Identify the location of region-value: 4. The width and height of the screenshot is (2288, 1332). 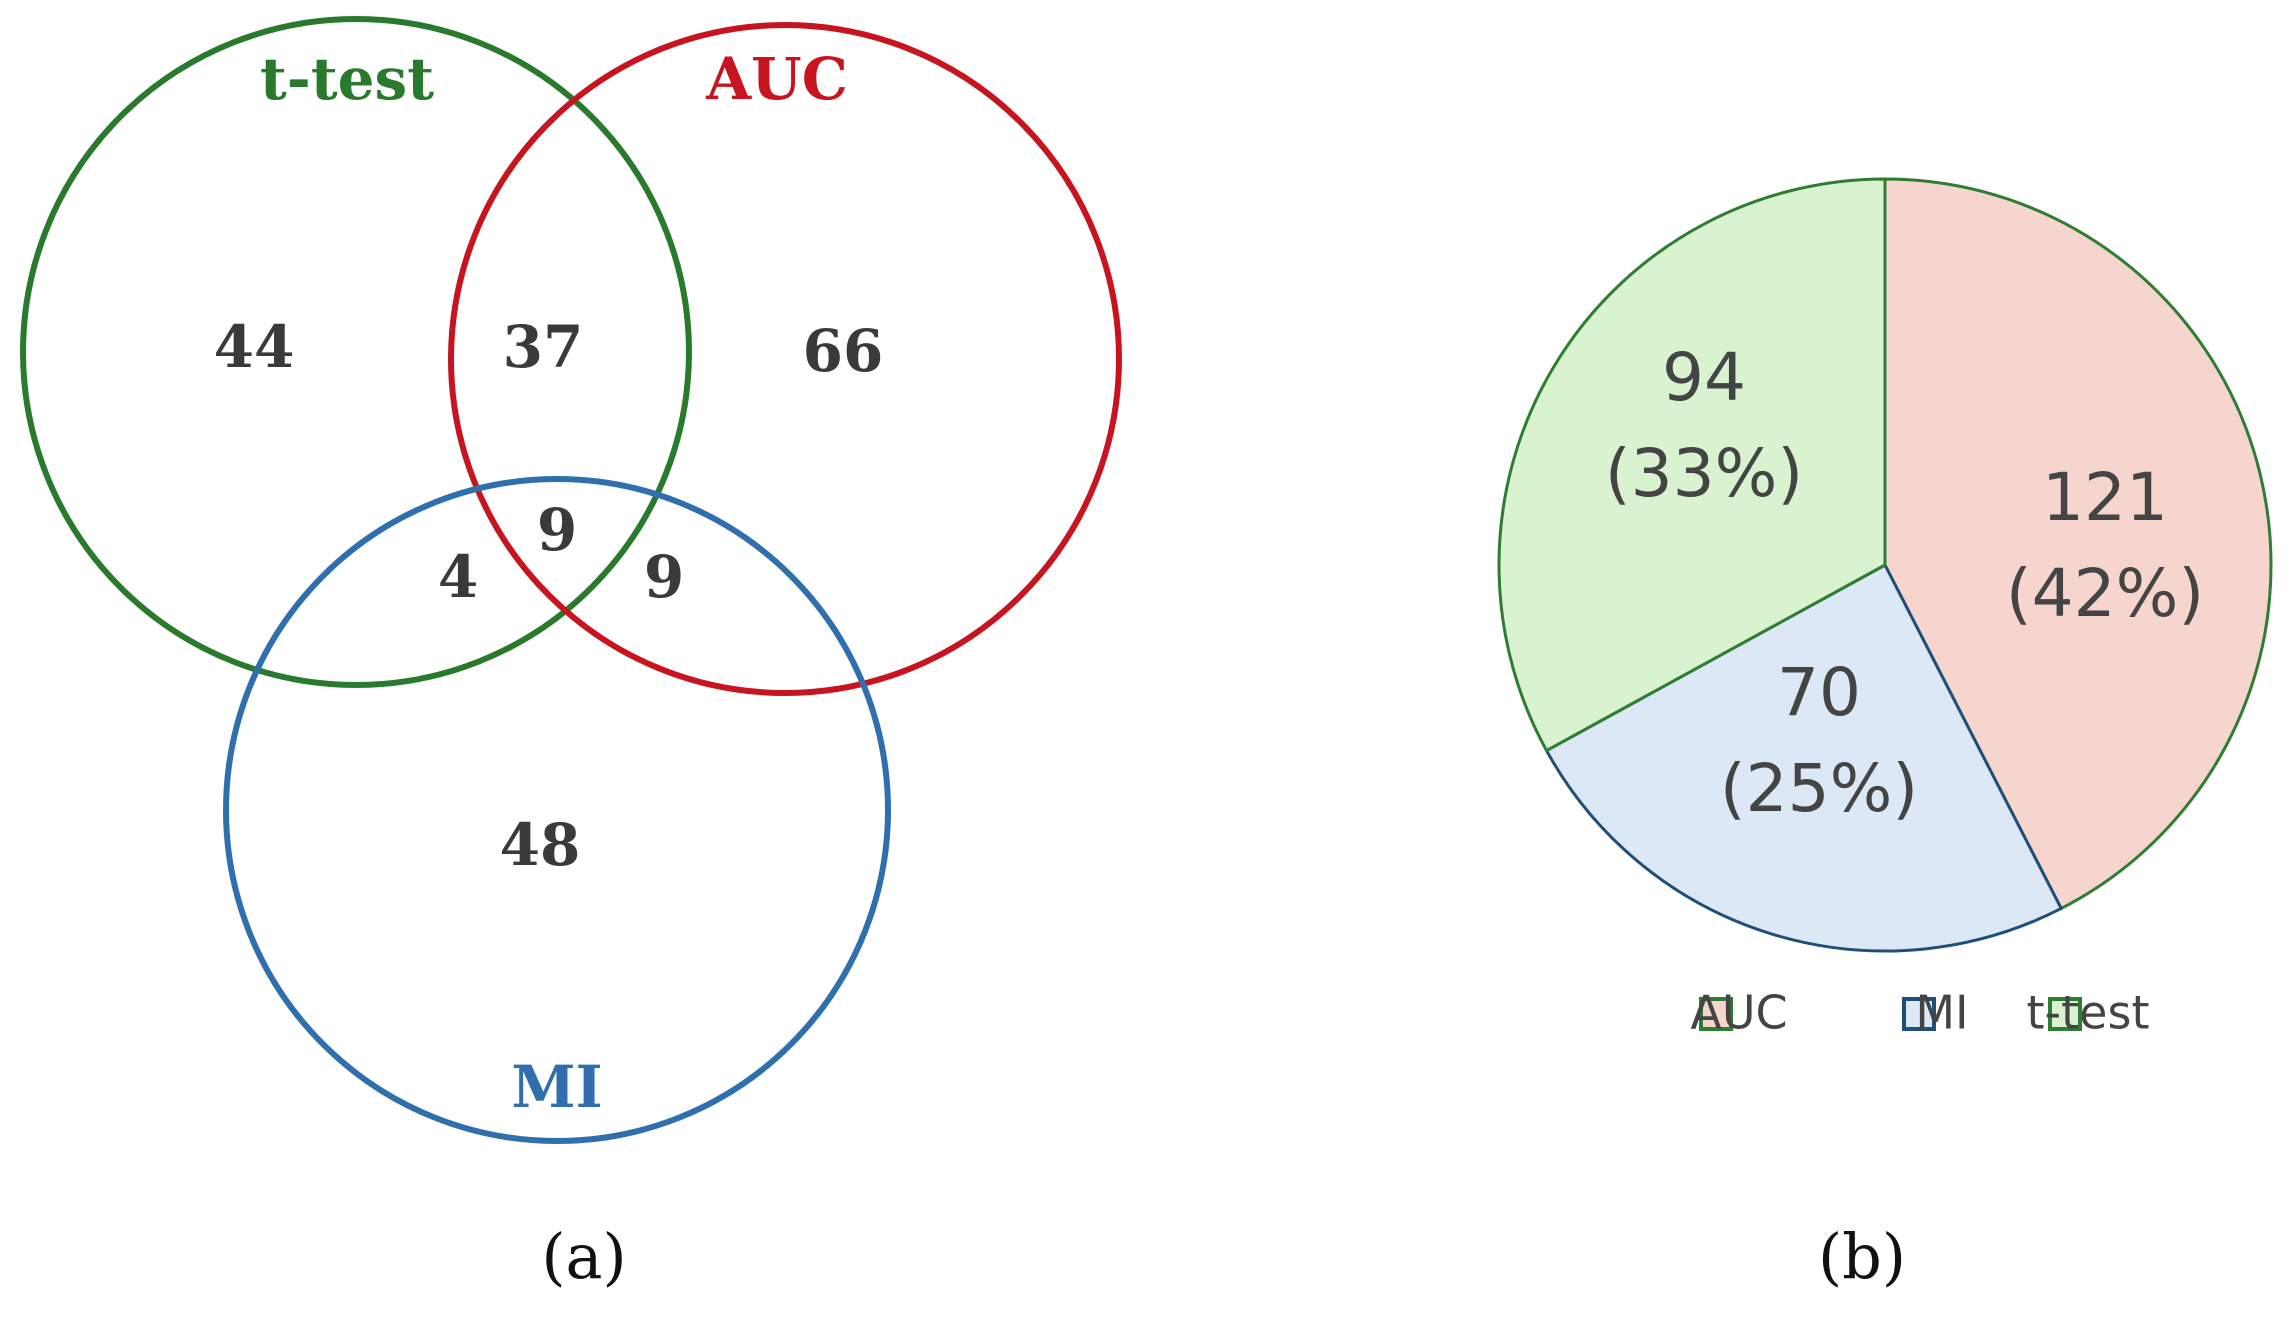
(458, 577).